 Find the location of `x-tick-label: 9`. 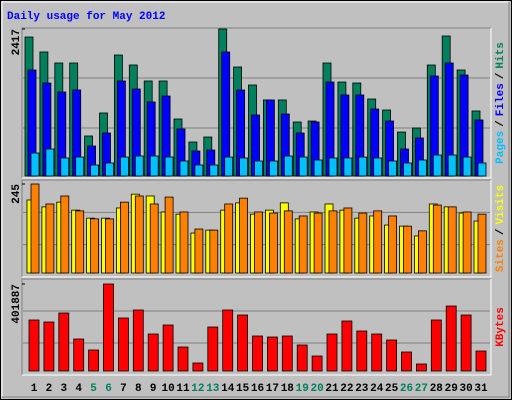

x-tick-label: 9 is located at coordinates (153, 389).